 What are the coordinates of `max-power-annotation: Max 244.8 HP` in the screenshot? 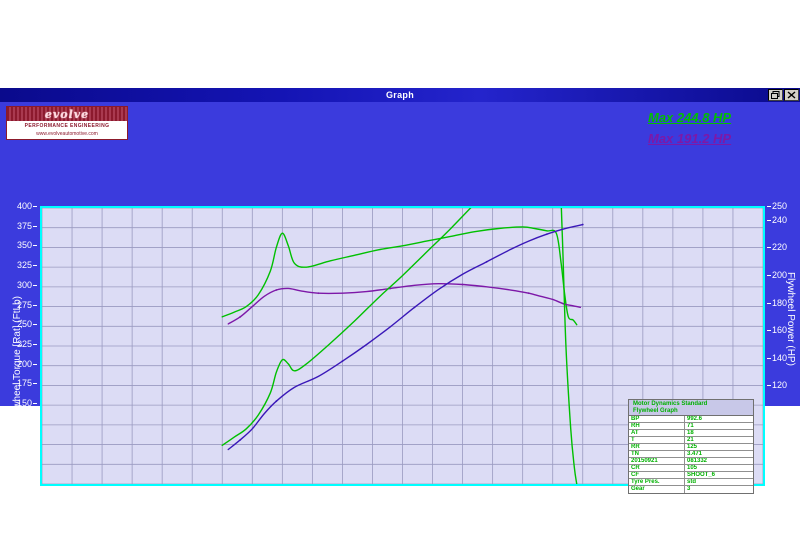 It's located at (690, 117).